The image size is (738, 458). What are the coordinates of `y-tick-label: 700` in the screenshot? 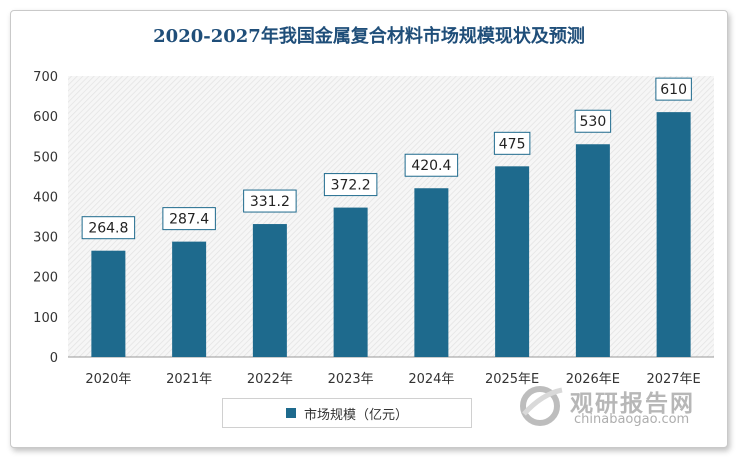 It's located at (45, 77).